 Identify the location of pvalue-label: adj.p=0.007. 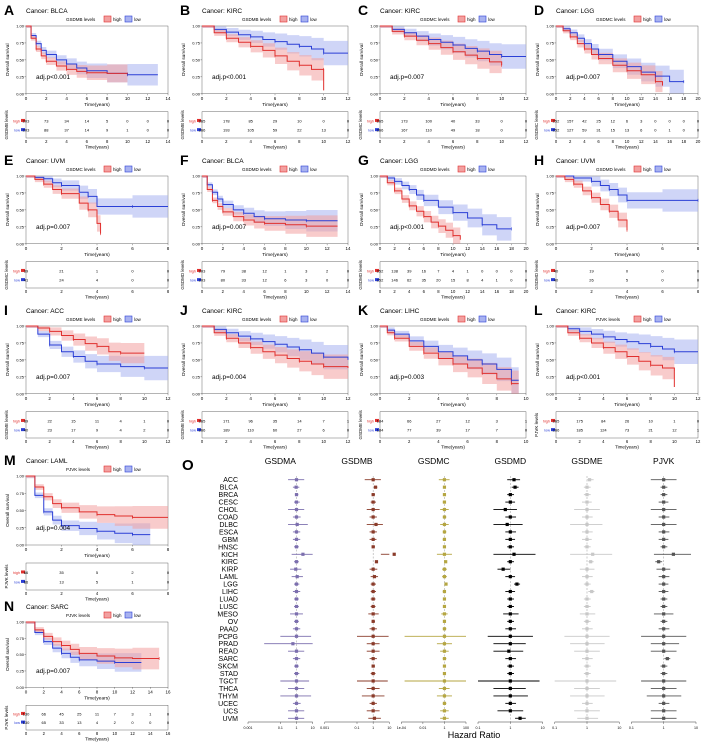
(53, 227).